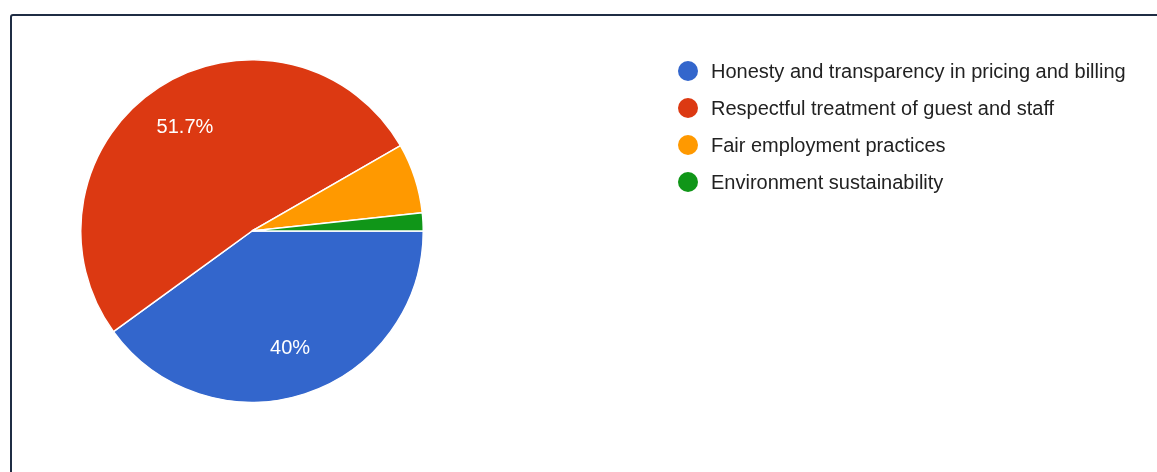  What do you see at coordinates (290, 346) in the screenshot?
I see `data-label: 40%` at bounding box center [290, 346].